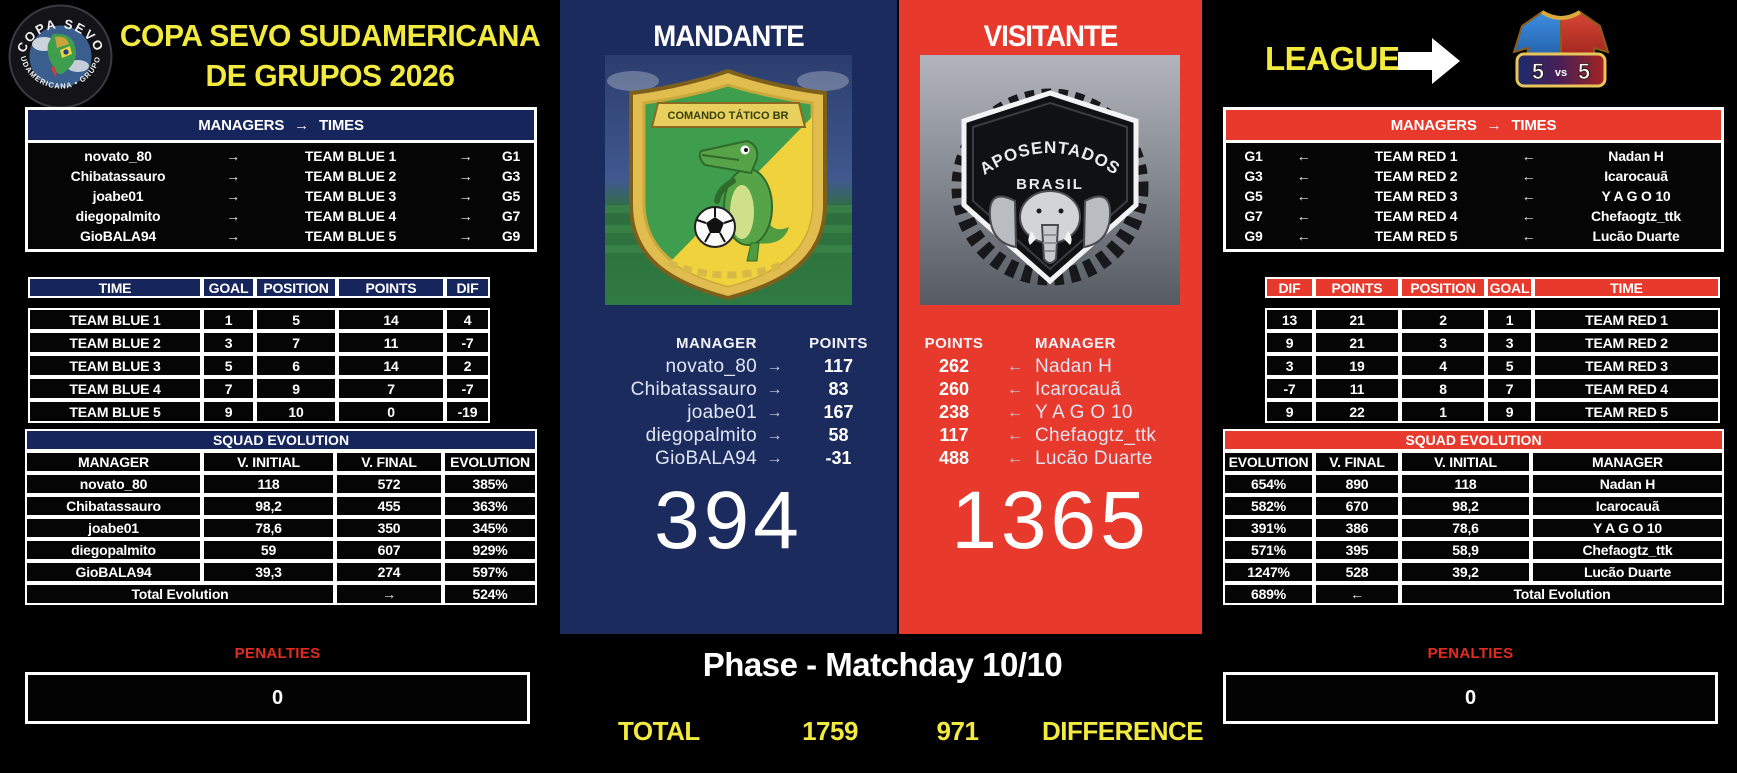 The height and width of the screenshot is (773, 1737). I want to click on penalties-label: PENALTIES, so click(1470, 653).